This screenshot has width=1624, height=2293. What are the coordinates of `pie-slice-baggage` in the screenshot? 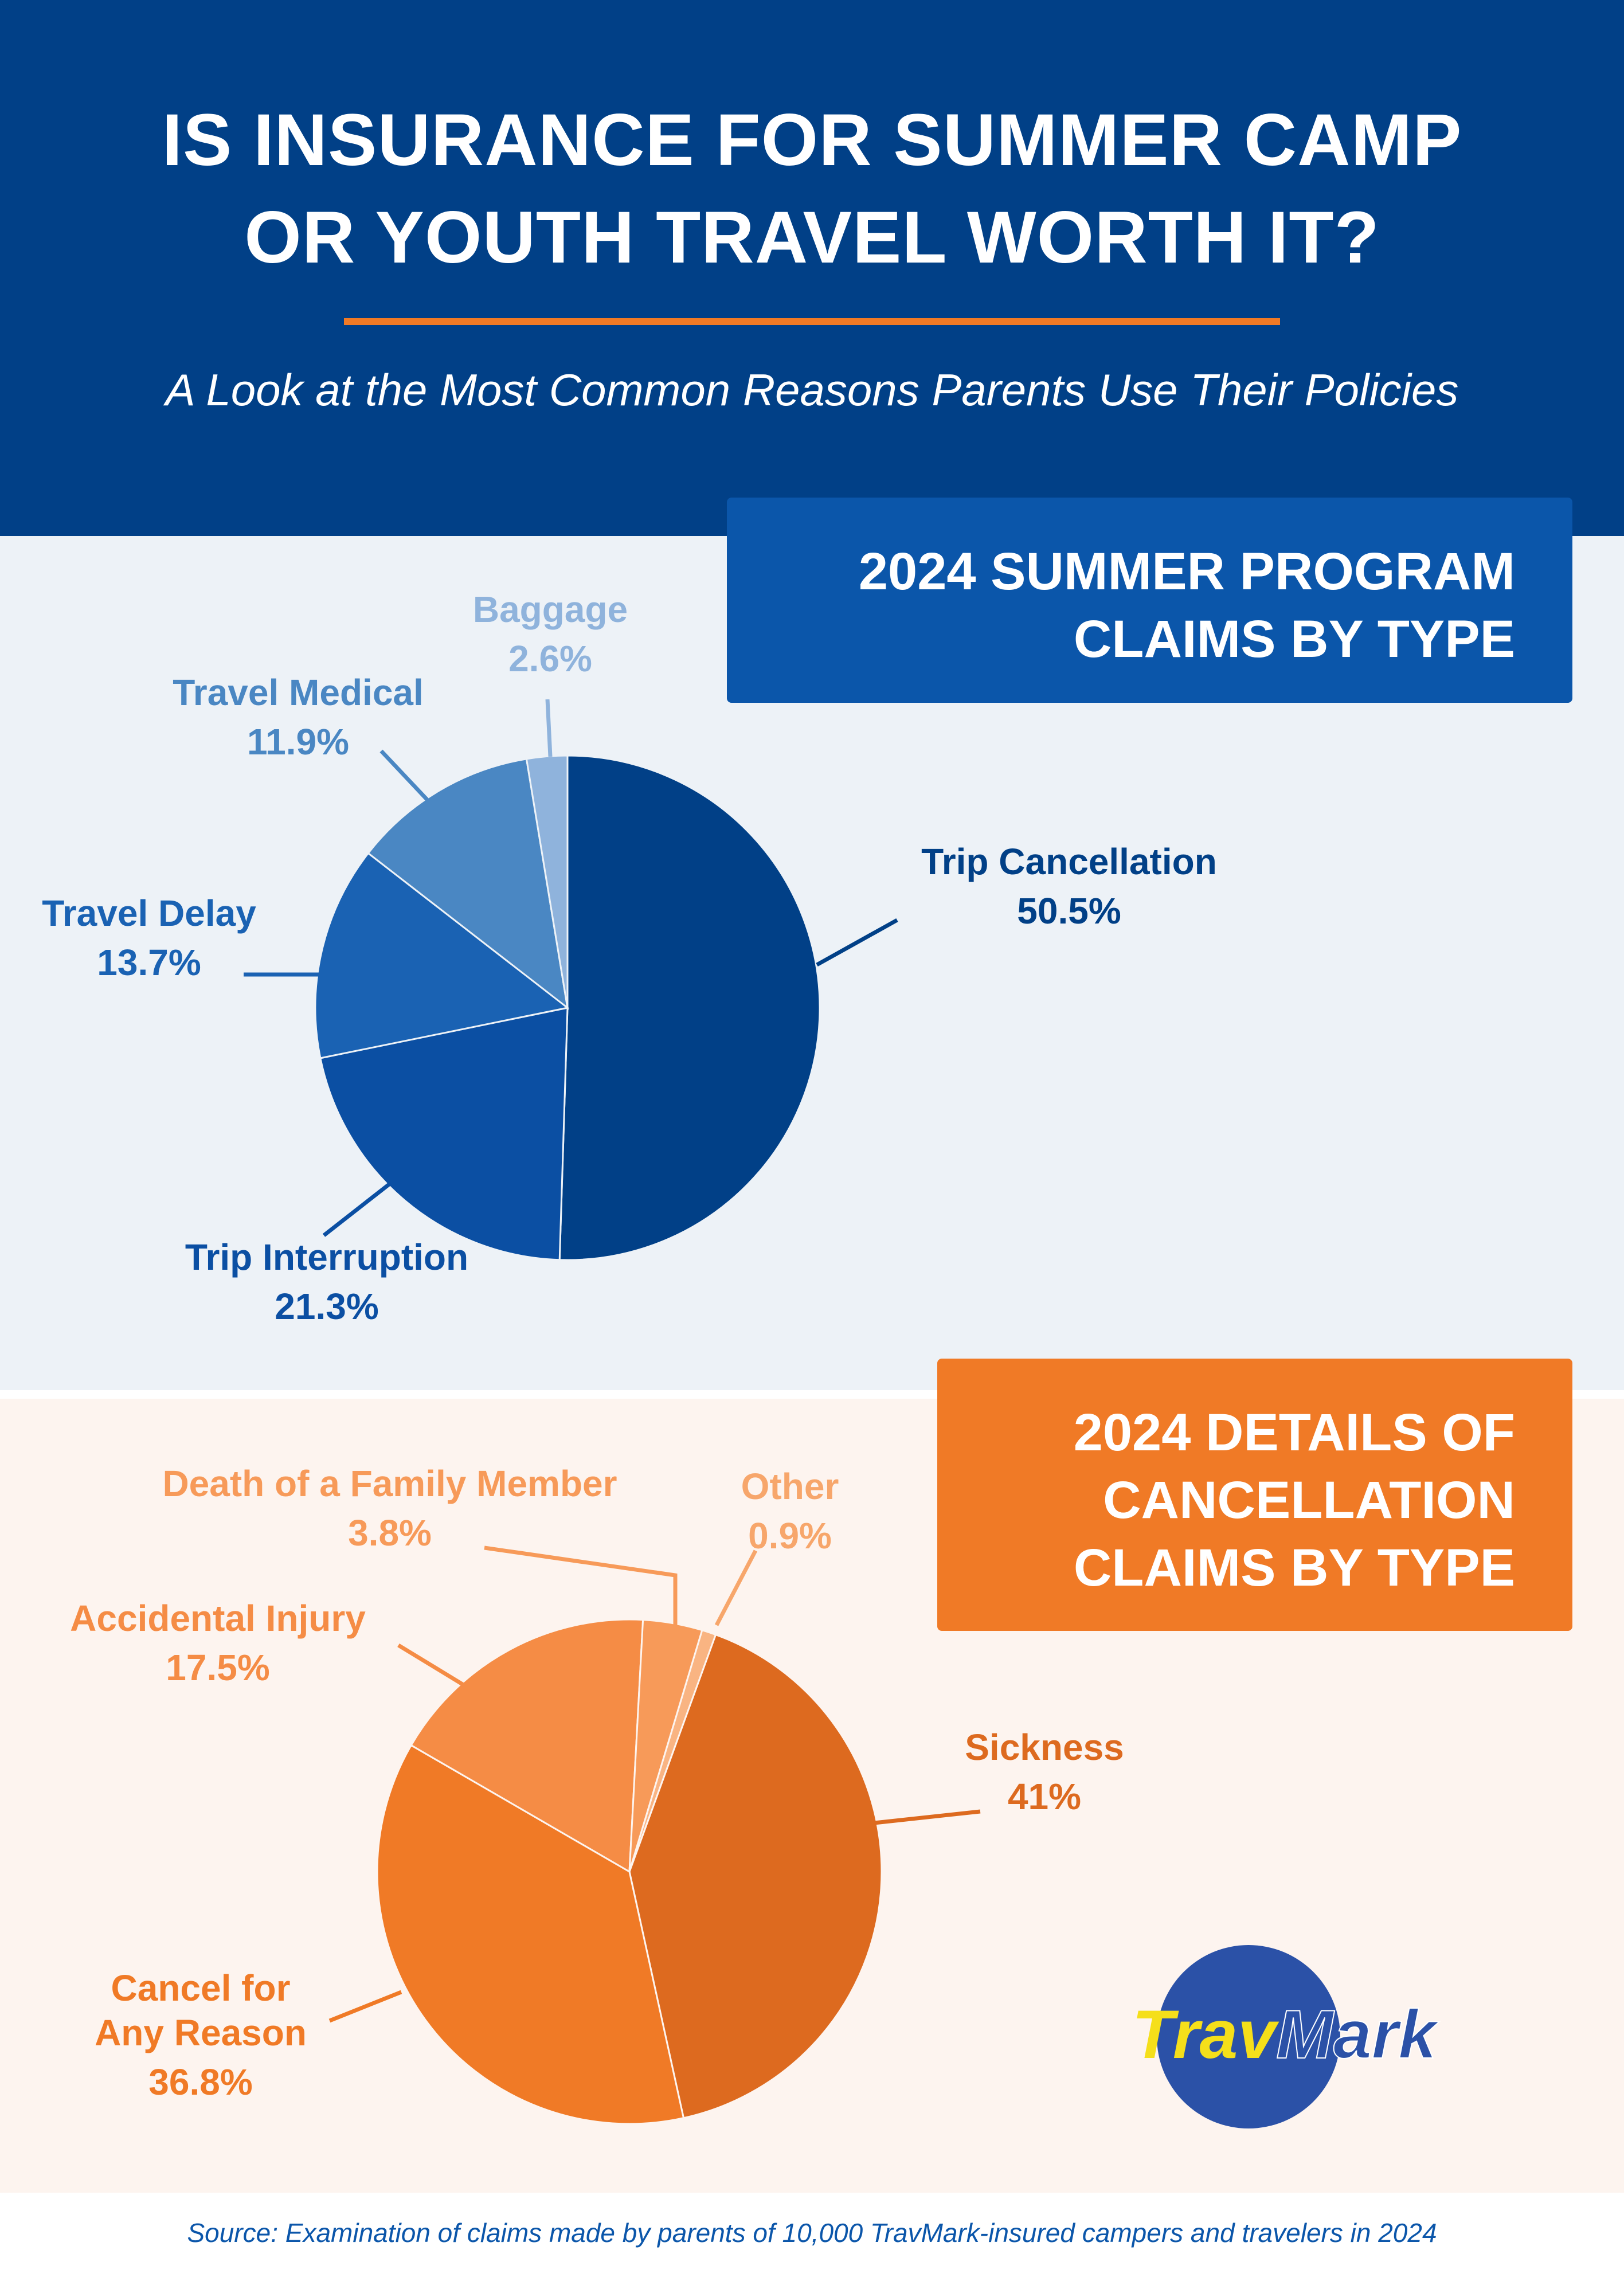 It's located at (547, 881).